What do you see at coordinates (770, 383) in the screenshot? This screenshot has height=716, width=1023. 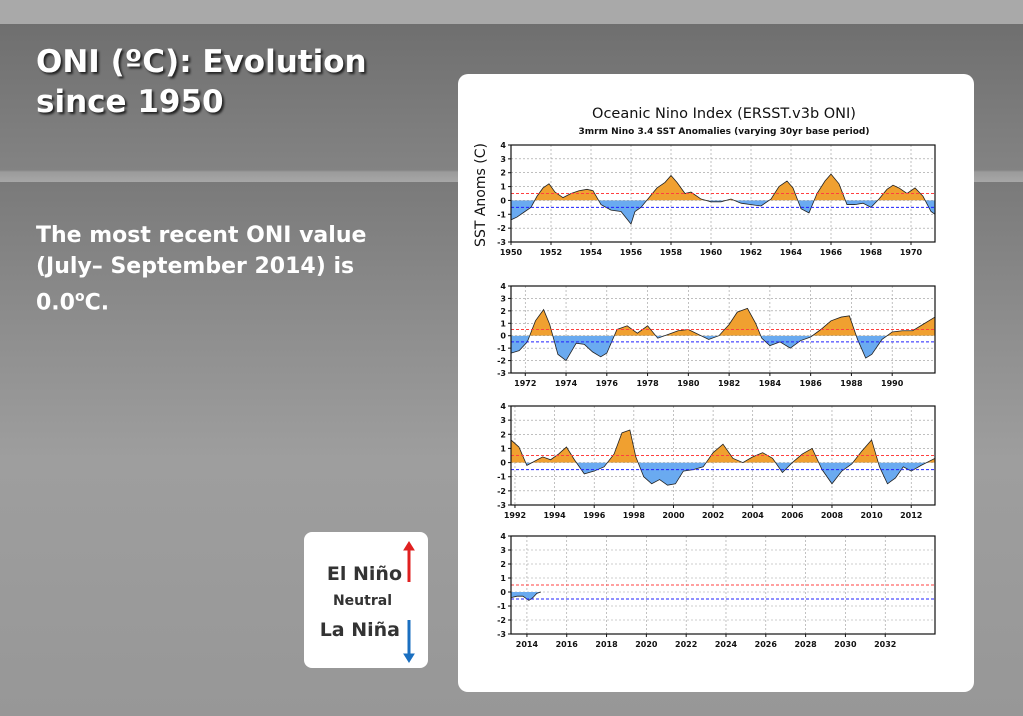 I see `x-tick-label: 1984` at bounding box center [770, 383].